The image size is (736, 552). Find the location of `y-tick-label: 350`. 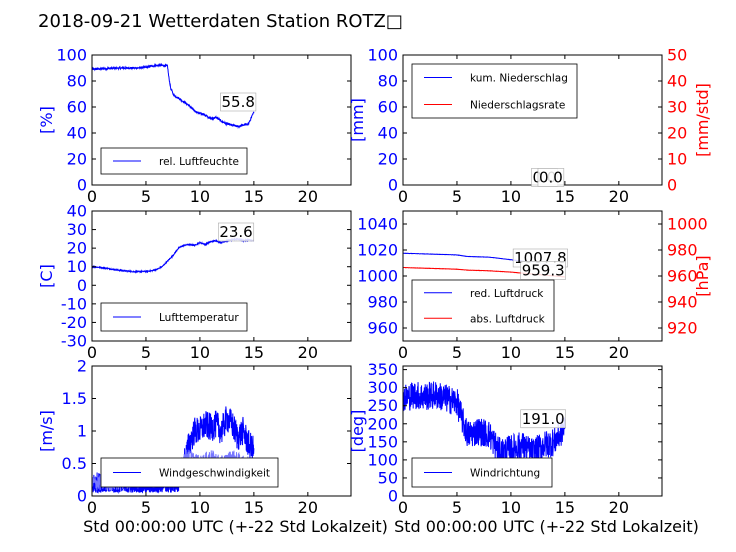

y-tick-label: 350 is located at coordinates (382, 369).